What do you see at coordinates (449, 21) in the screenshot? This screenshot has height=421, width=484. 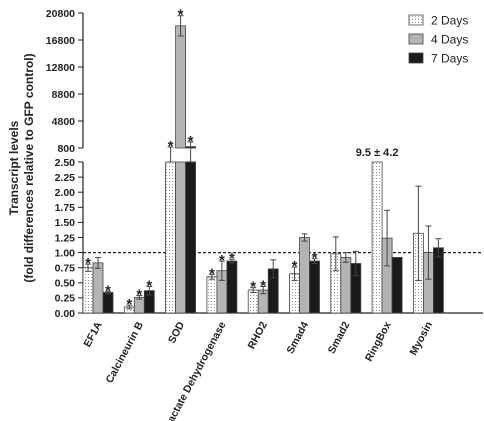 I see `legend-label: 2 Days` at bounding box center [449, 21].